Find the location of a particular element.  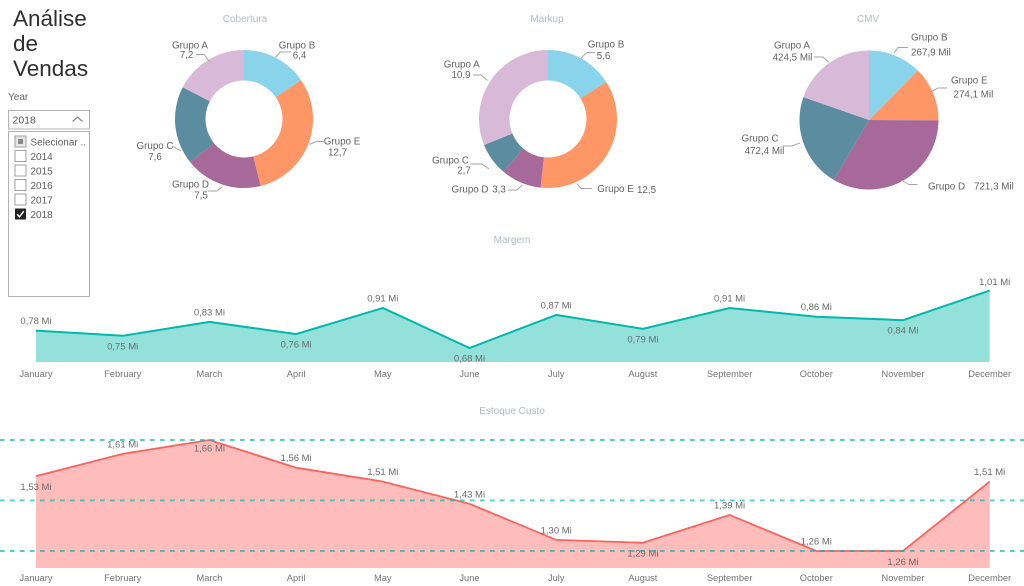

svg-text: 10,9 is located at coordinates (460, 75).